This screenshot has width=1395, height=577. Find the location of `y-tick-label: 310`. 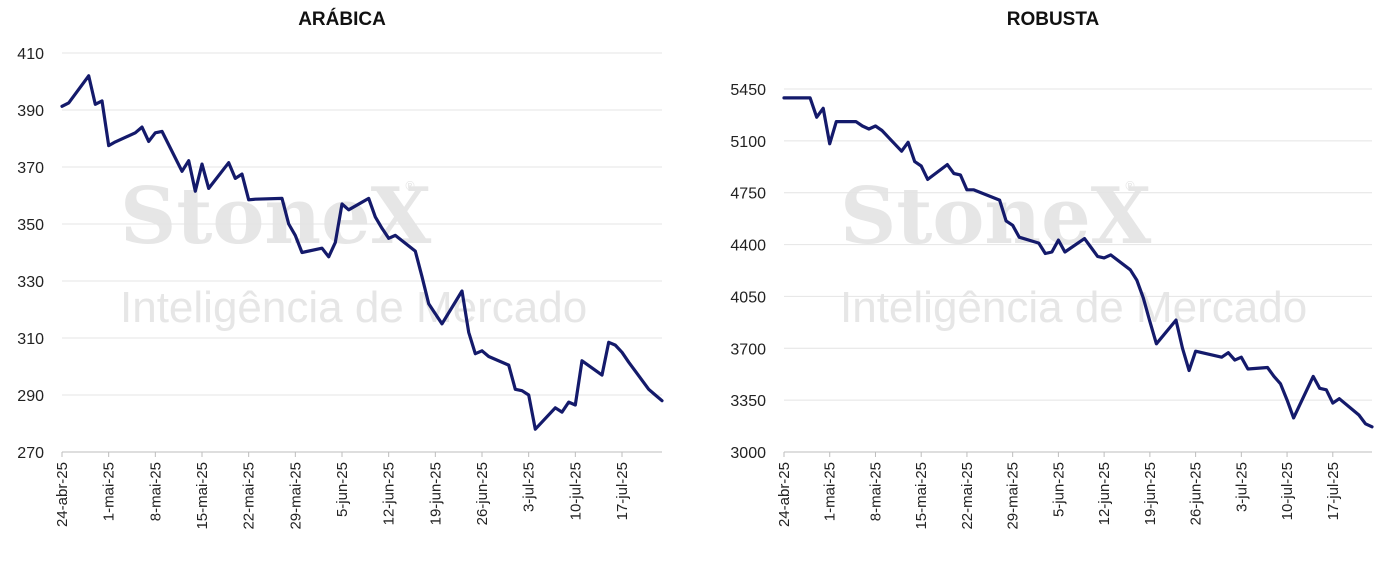

y-tick-label: 310 is located at coordinates (30, 339).